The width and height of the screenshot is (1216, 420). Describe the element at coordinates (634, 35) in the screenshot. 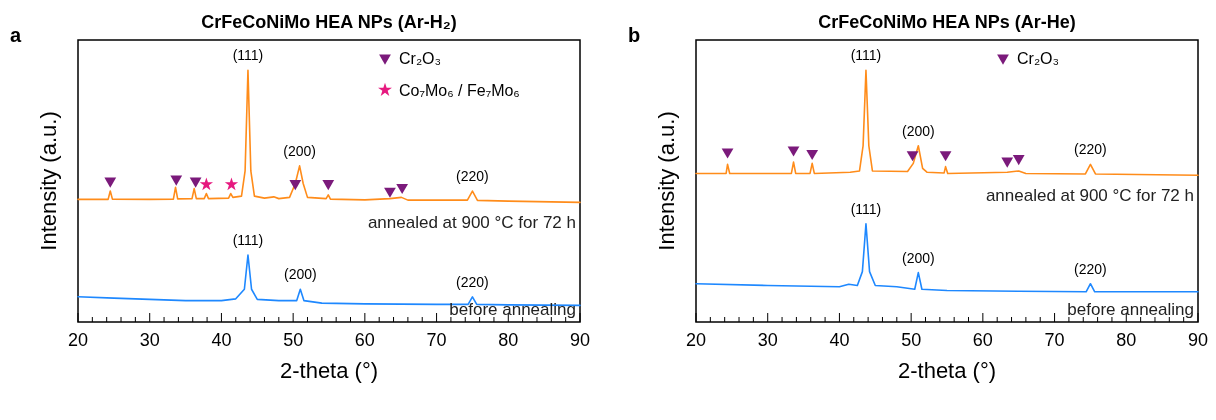

I see `text: b` at that location.